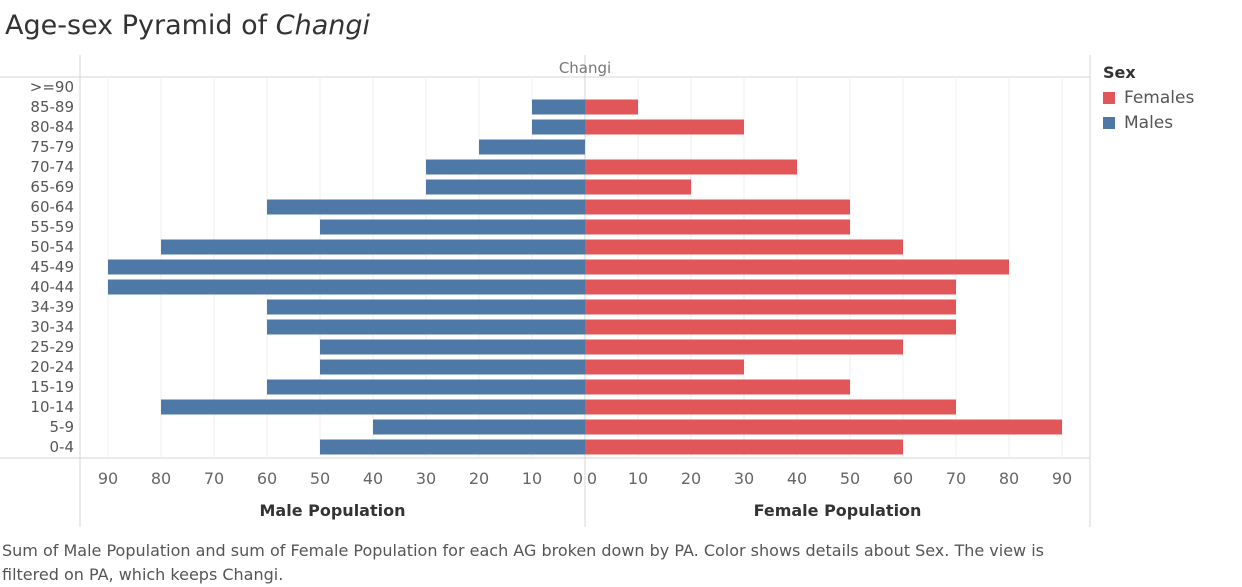 Image resolution: width=1242 pixels, height=587 pixels. What do you see at coordinates (140, 25) in the screenshot?
I see `title-prefix: Age-sex Pyramid of` at bounding box center [140, 25].